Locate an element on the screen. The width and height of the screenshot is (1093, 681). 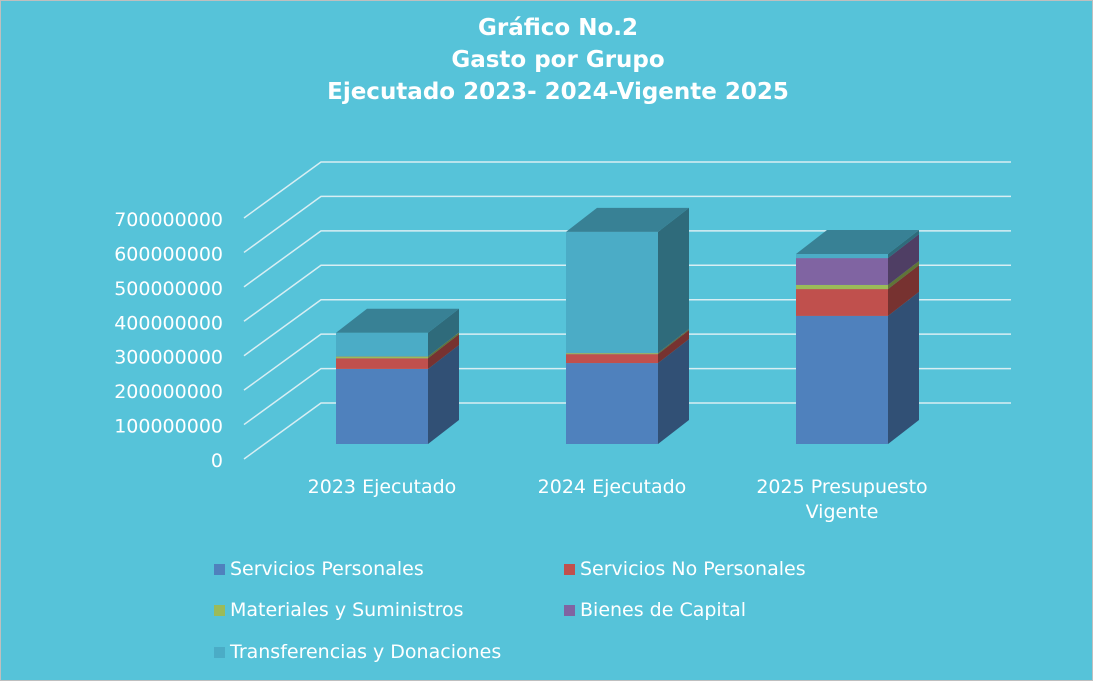
y-tick-label: 300000000 is located at coordinates (168, 358).